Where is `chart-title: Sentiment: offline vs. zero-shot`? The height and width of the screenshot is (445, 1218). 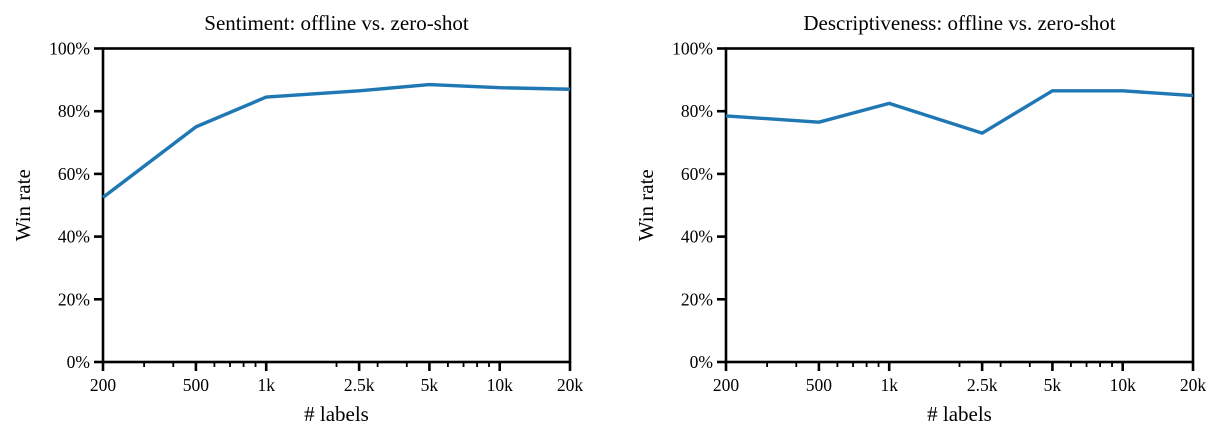
chart-title: Sentiment: offline vs. zero-shot is located at coordinates (336, 23).